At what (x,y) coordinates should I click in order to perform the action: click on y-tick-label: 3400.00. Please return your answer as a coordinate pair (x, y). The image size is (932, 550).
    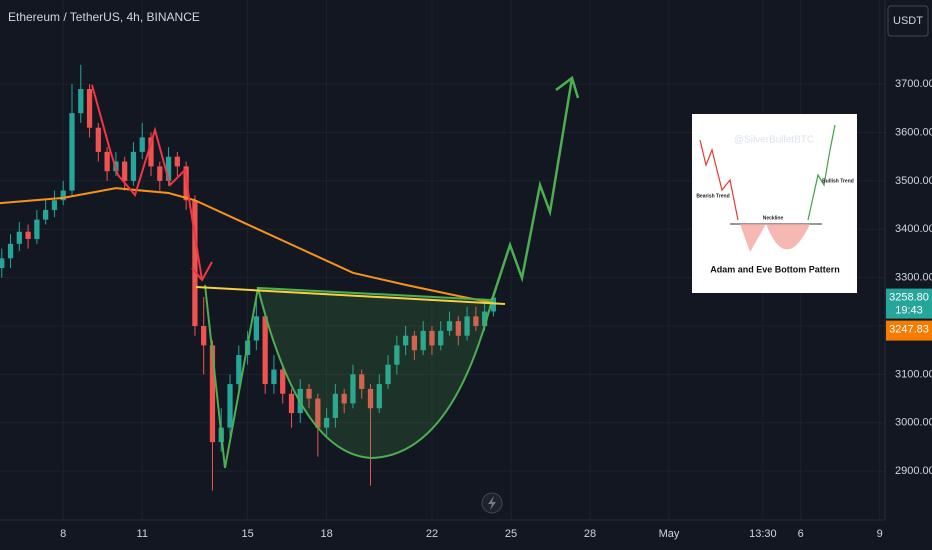
    Looking at the image, I should click on (913, 229).